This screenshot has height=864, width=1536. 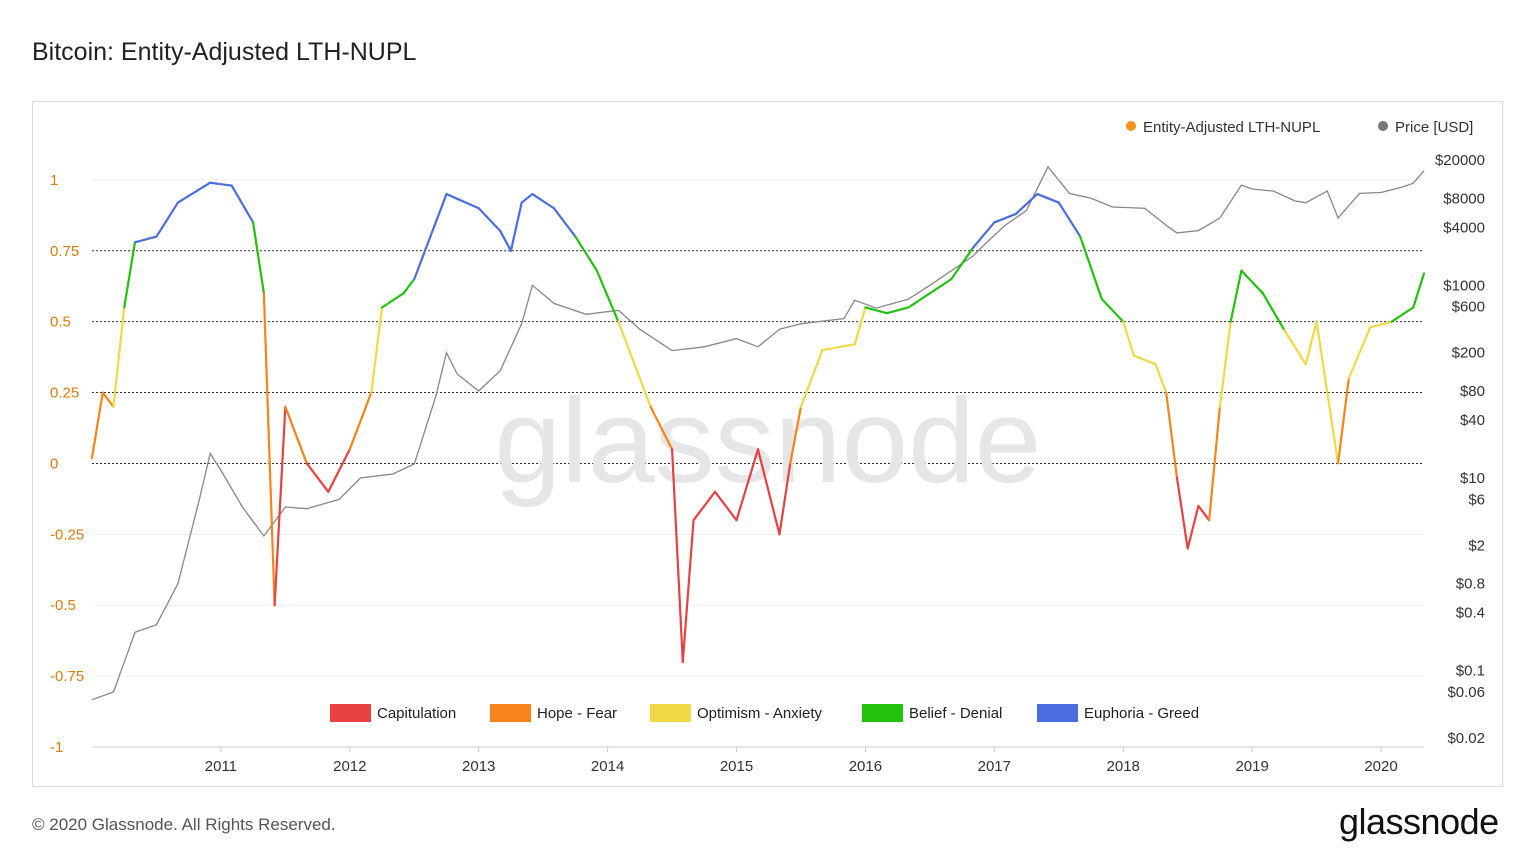 I want to click on right-tick-label: $40, so click(x=1472, y=420).